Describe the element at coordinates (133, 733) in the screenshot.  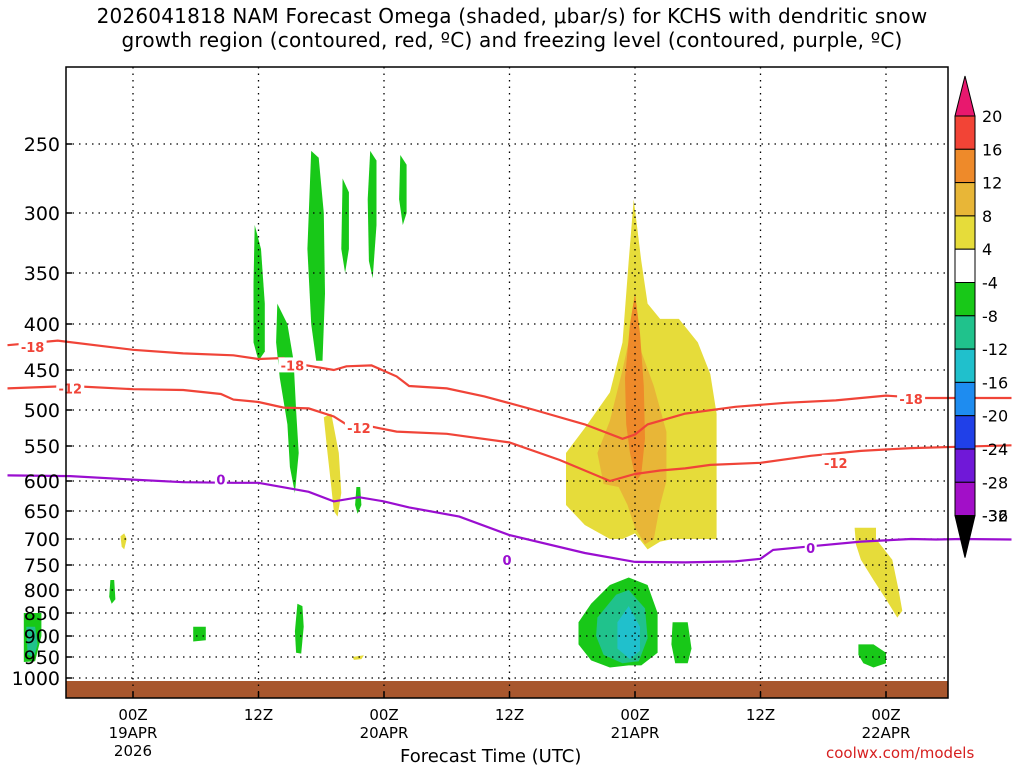
I see `x-tick-label-0-1: 19APR` at that location.